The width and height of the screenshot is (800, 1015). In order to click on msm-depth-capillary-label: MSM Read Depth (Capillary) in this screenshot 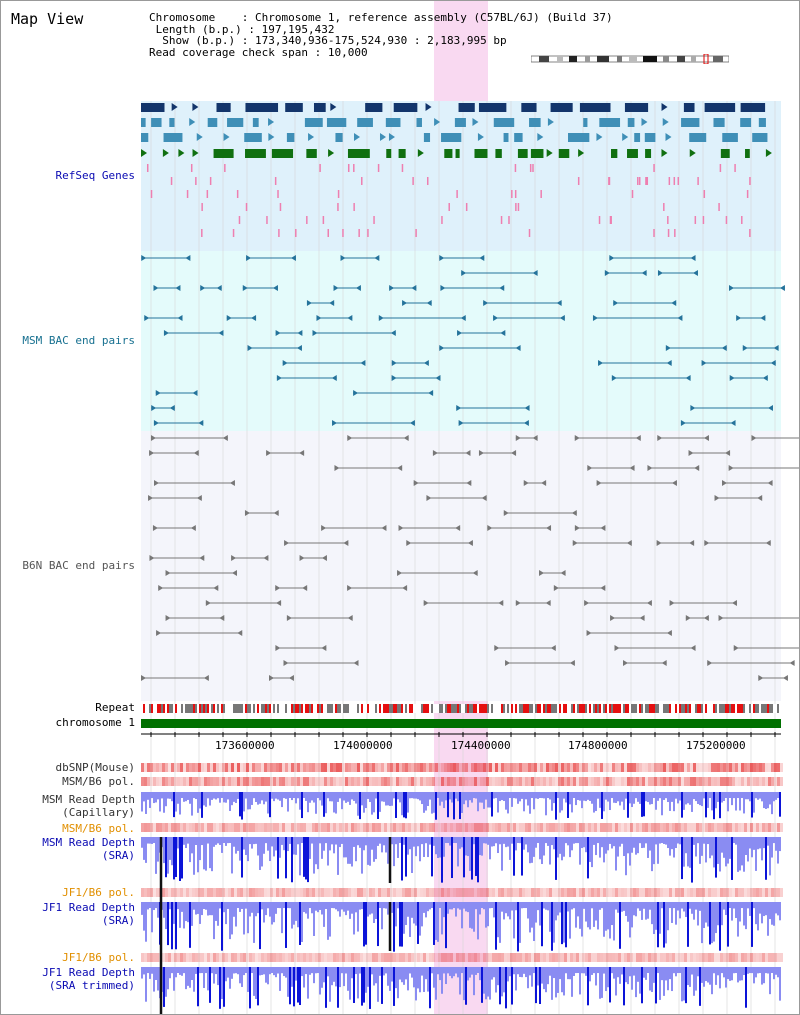, I will do `click(88, 806)`.